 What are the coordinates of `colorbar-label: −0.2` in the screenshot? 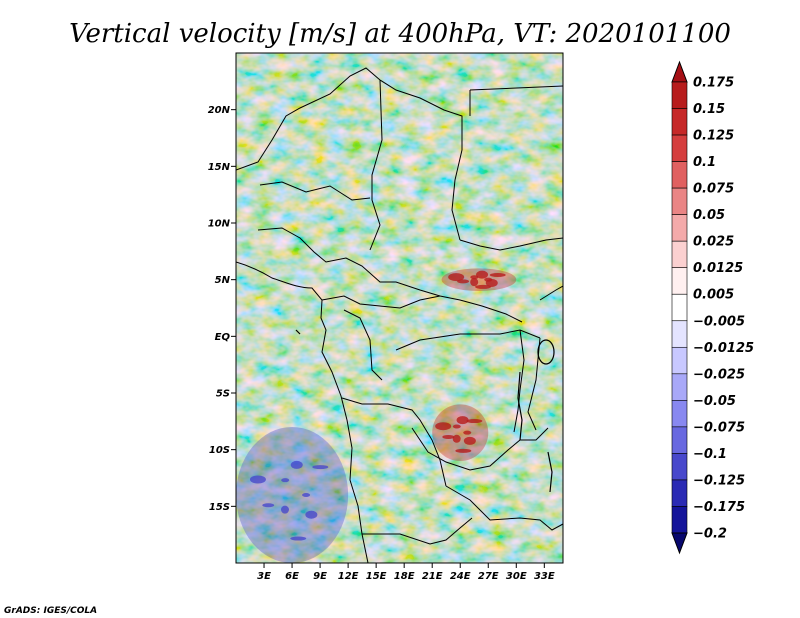 It's located at (710, 534).